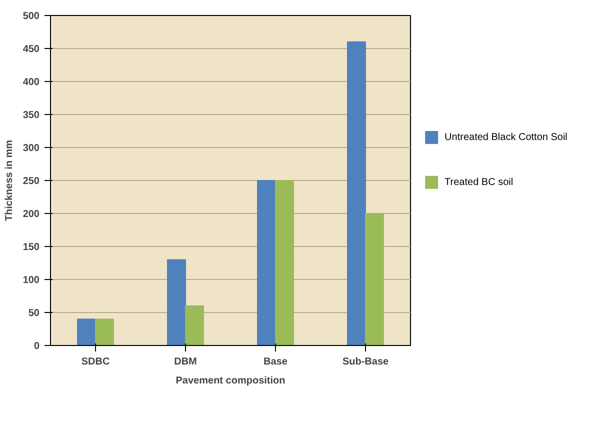 The image size is (612, 443). Describe the element at coordinates (31, 280) in the screenshot. I see `y-tick-label: 100` at that location.